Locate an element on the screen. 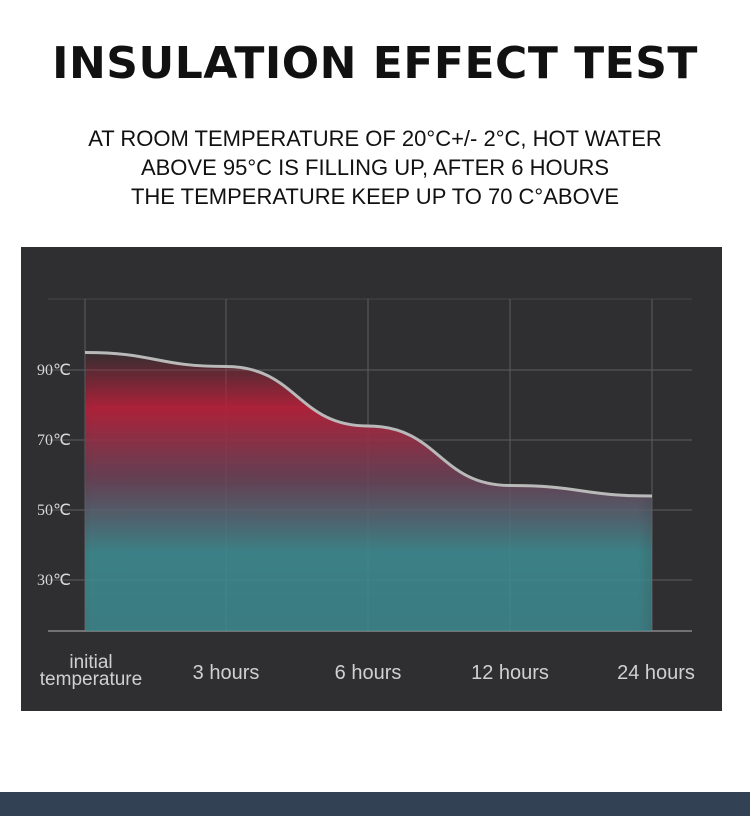 The width and height of the screenshot is (750, 816). temperature-curve is located at coordinates (368, 424).